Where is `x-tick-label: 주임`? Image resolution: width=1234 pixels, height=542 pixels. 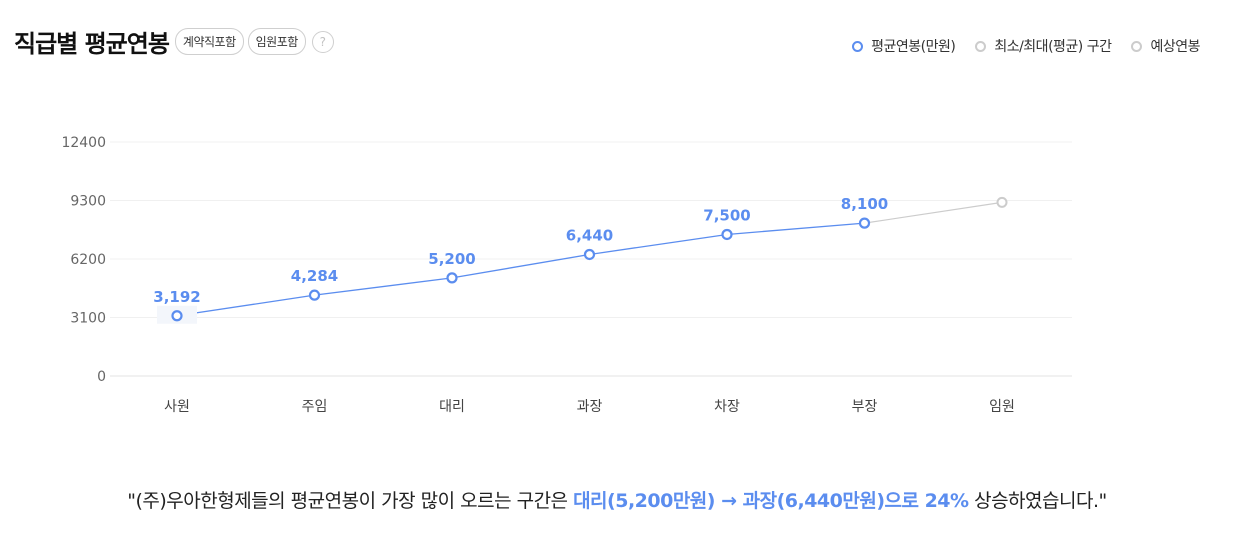 x-tick-label: 주임 is located at coordinates (315, 407).